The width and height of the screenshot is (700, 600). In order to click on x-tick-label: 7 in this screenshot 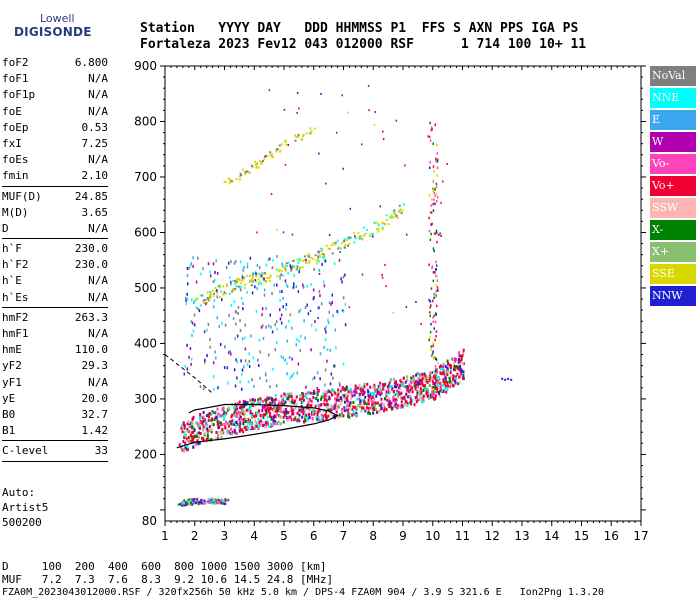, I will do `click(344, 536)`.